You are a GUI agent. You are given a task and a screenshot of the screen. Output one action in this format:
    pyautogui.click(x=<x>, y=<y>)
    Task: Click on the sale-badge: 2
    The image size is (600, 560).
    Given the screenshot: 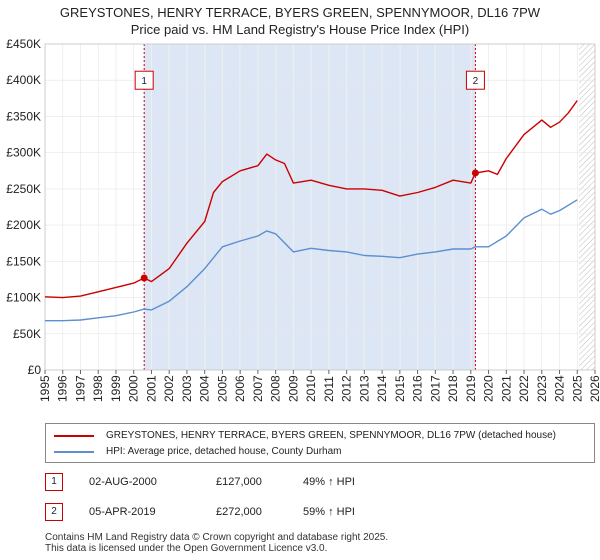 What is the action you would take?
    pyautogui.click(x=54, y=512)
    